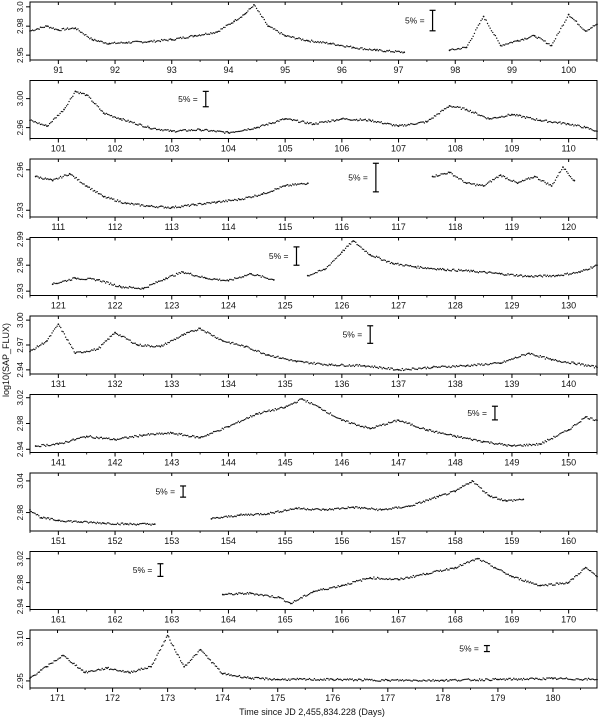 The image size is (600, 720). Describe the element at coordinates (279, 256) in the screenshot. I see `scale-bar-label: 5% =` at that location.